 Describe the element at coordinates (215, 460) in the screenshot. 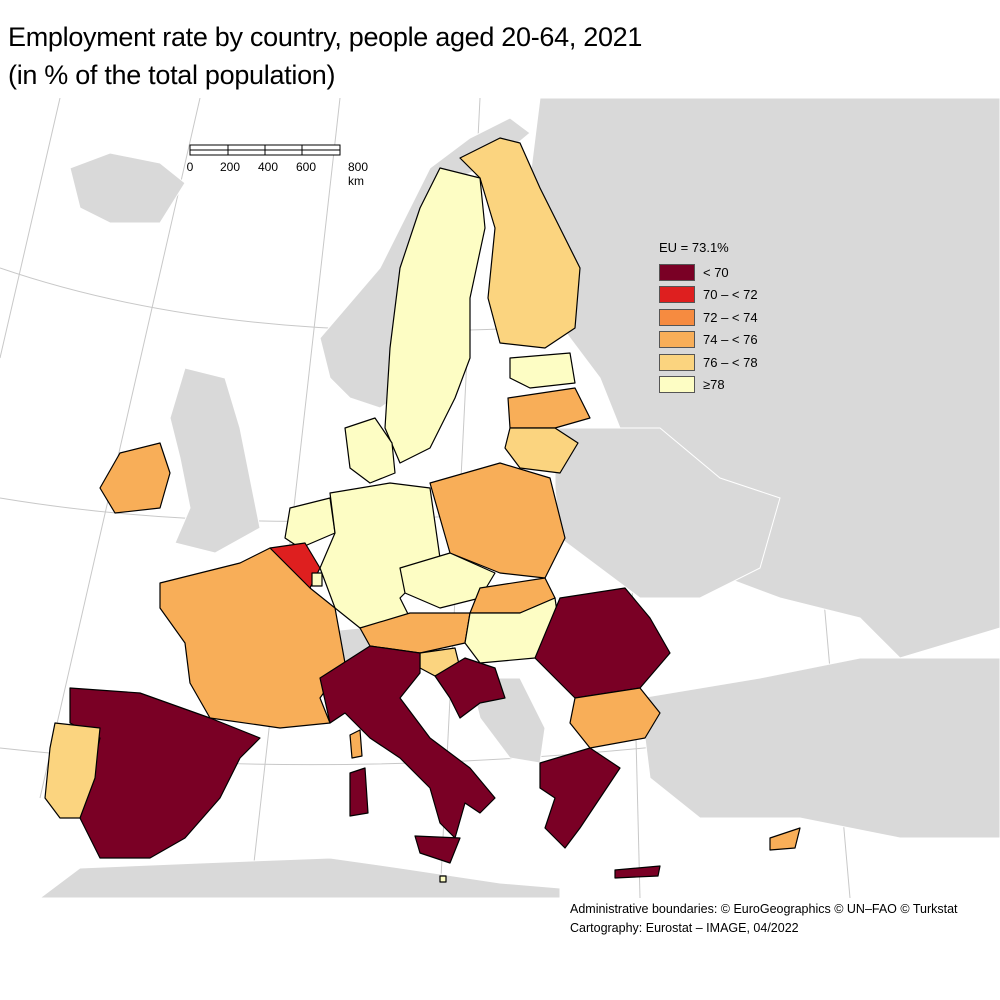

I see `great-britain` at that location.